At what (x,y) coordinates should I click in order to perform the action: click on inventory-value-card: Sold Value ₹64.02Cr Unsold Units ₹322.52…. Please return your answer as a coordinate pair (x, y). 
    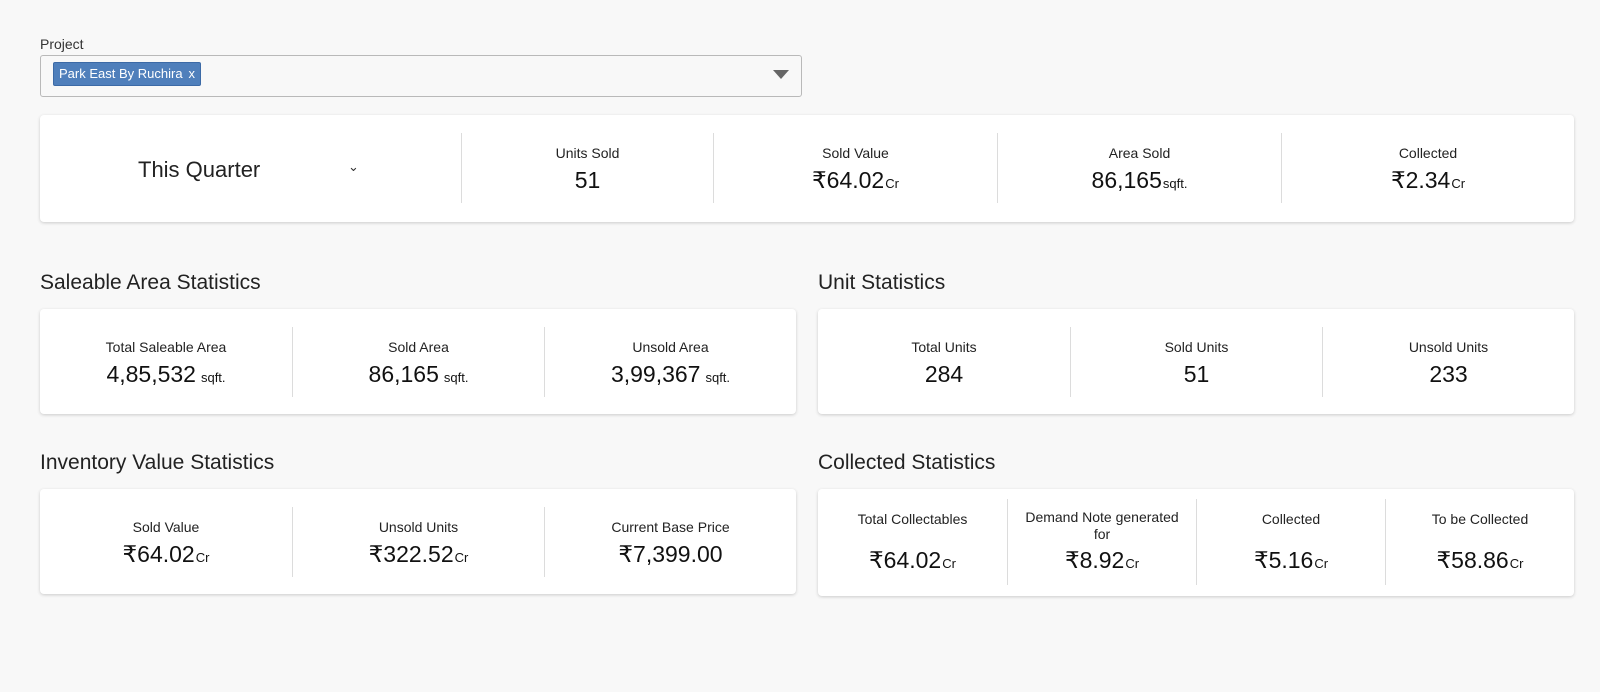
    Looking at the image, I should click on (418, 541).